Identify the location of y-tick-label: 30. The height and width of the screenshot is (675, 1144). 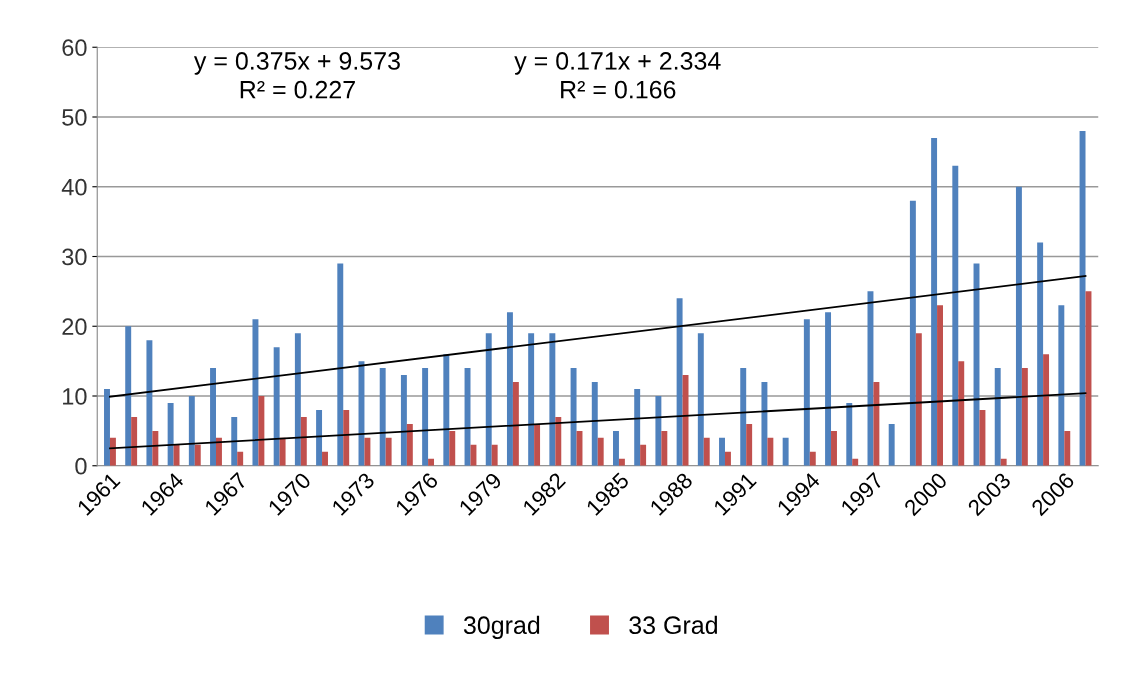
(74, 257).